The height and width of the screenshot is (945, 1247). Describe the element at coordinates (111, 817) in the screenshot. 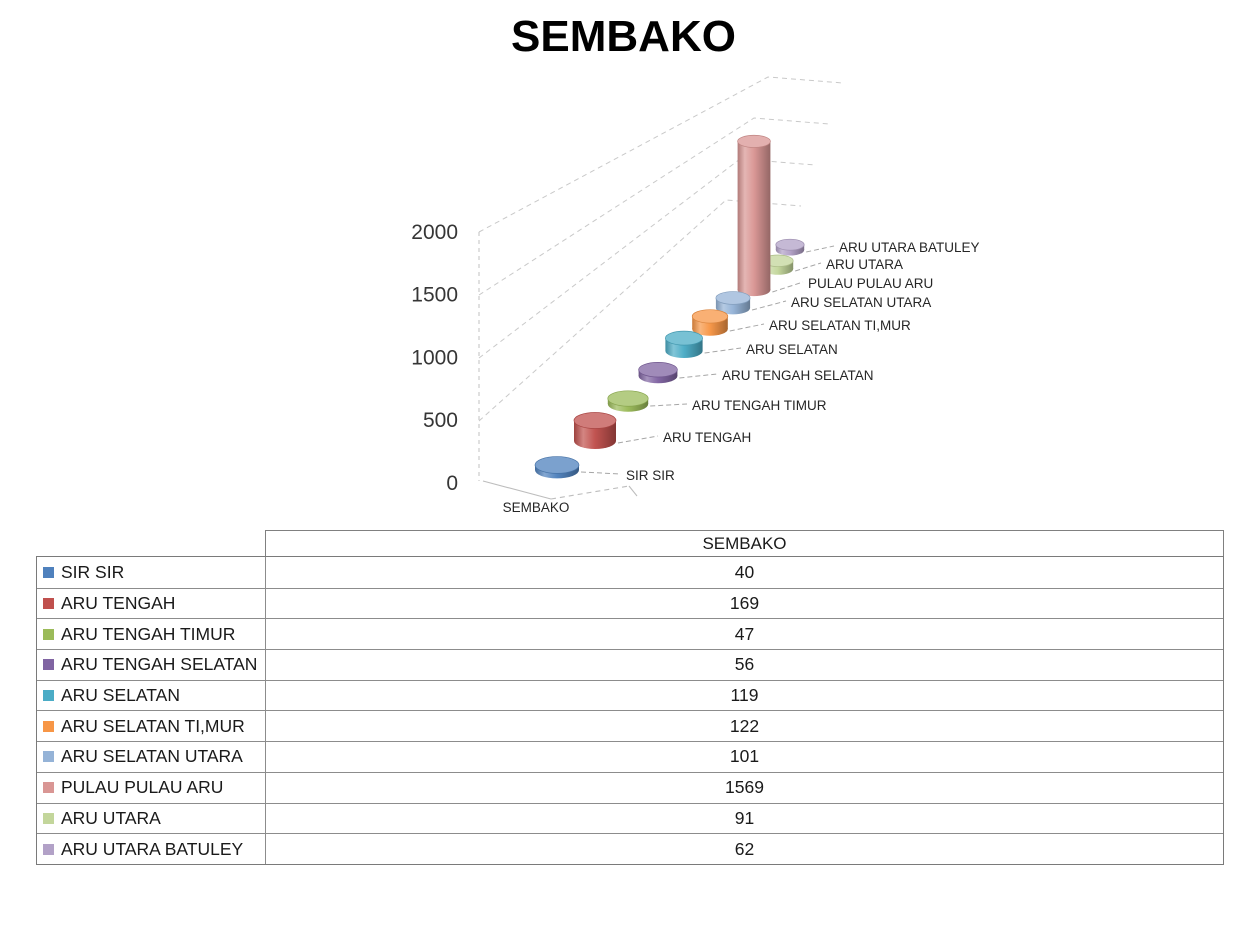

I see `legend-label: ARU UTARA` at that location.